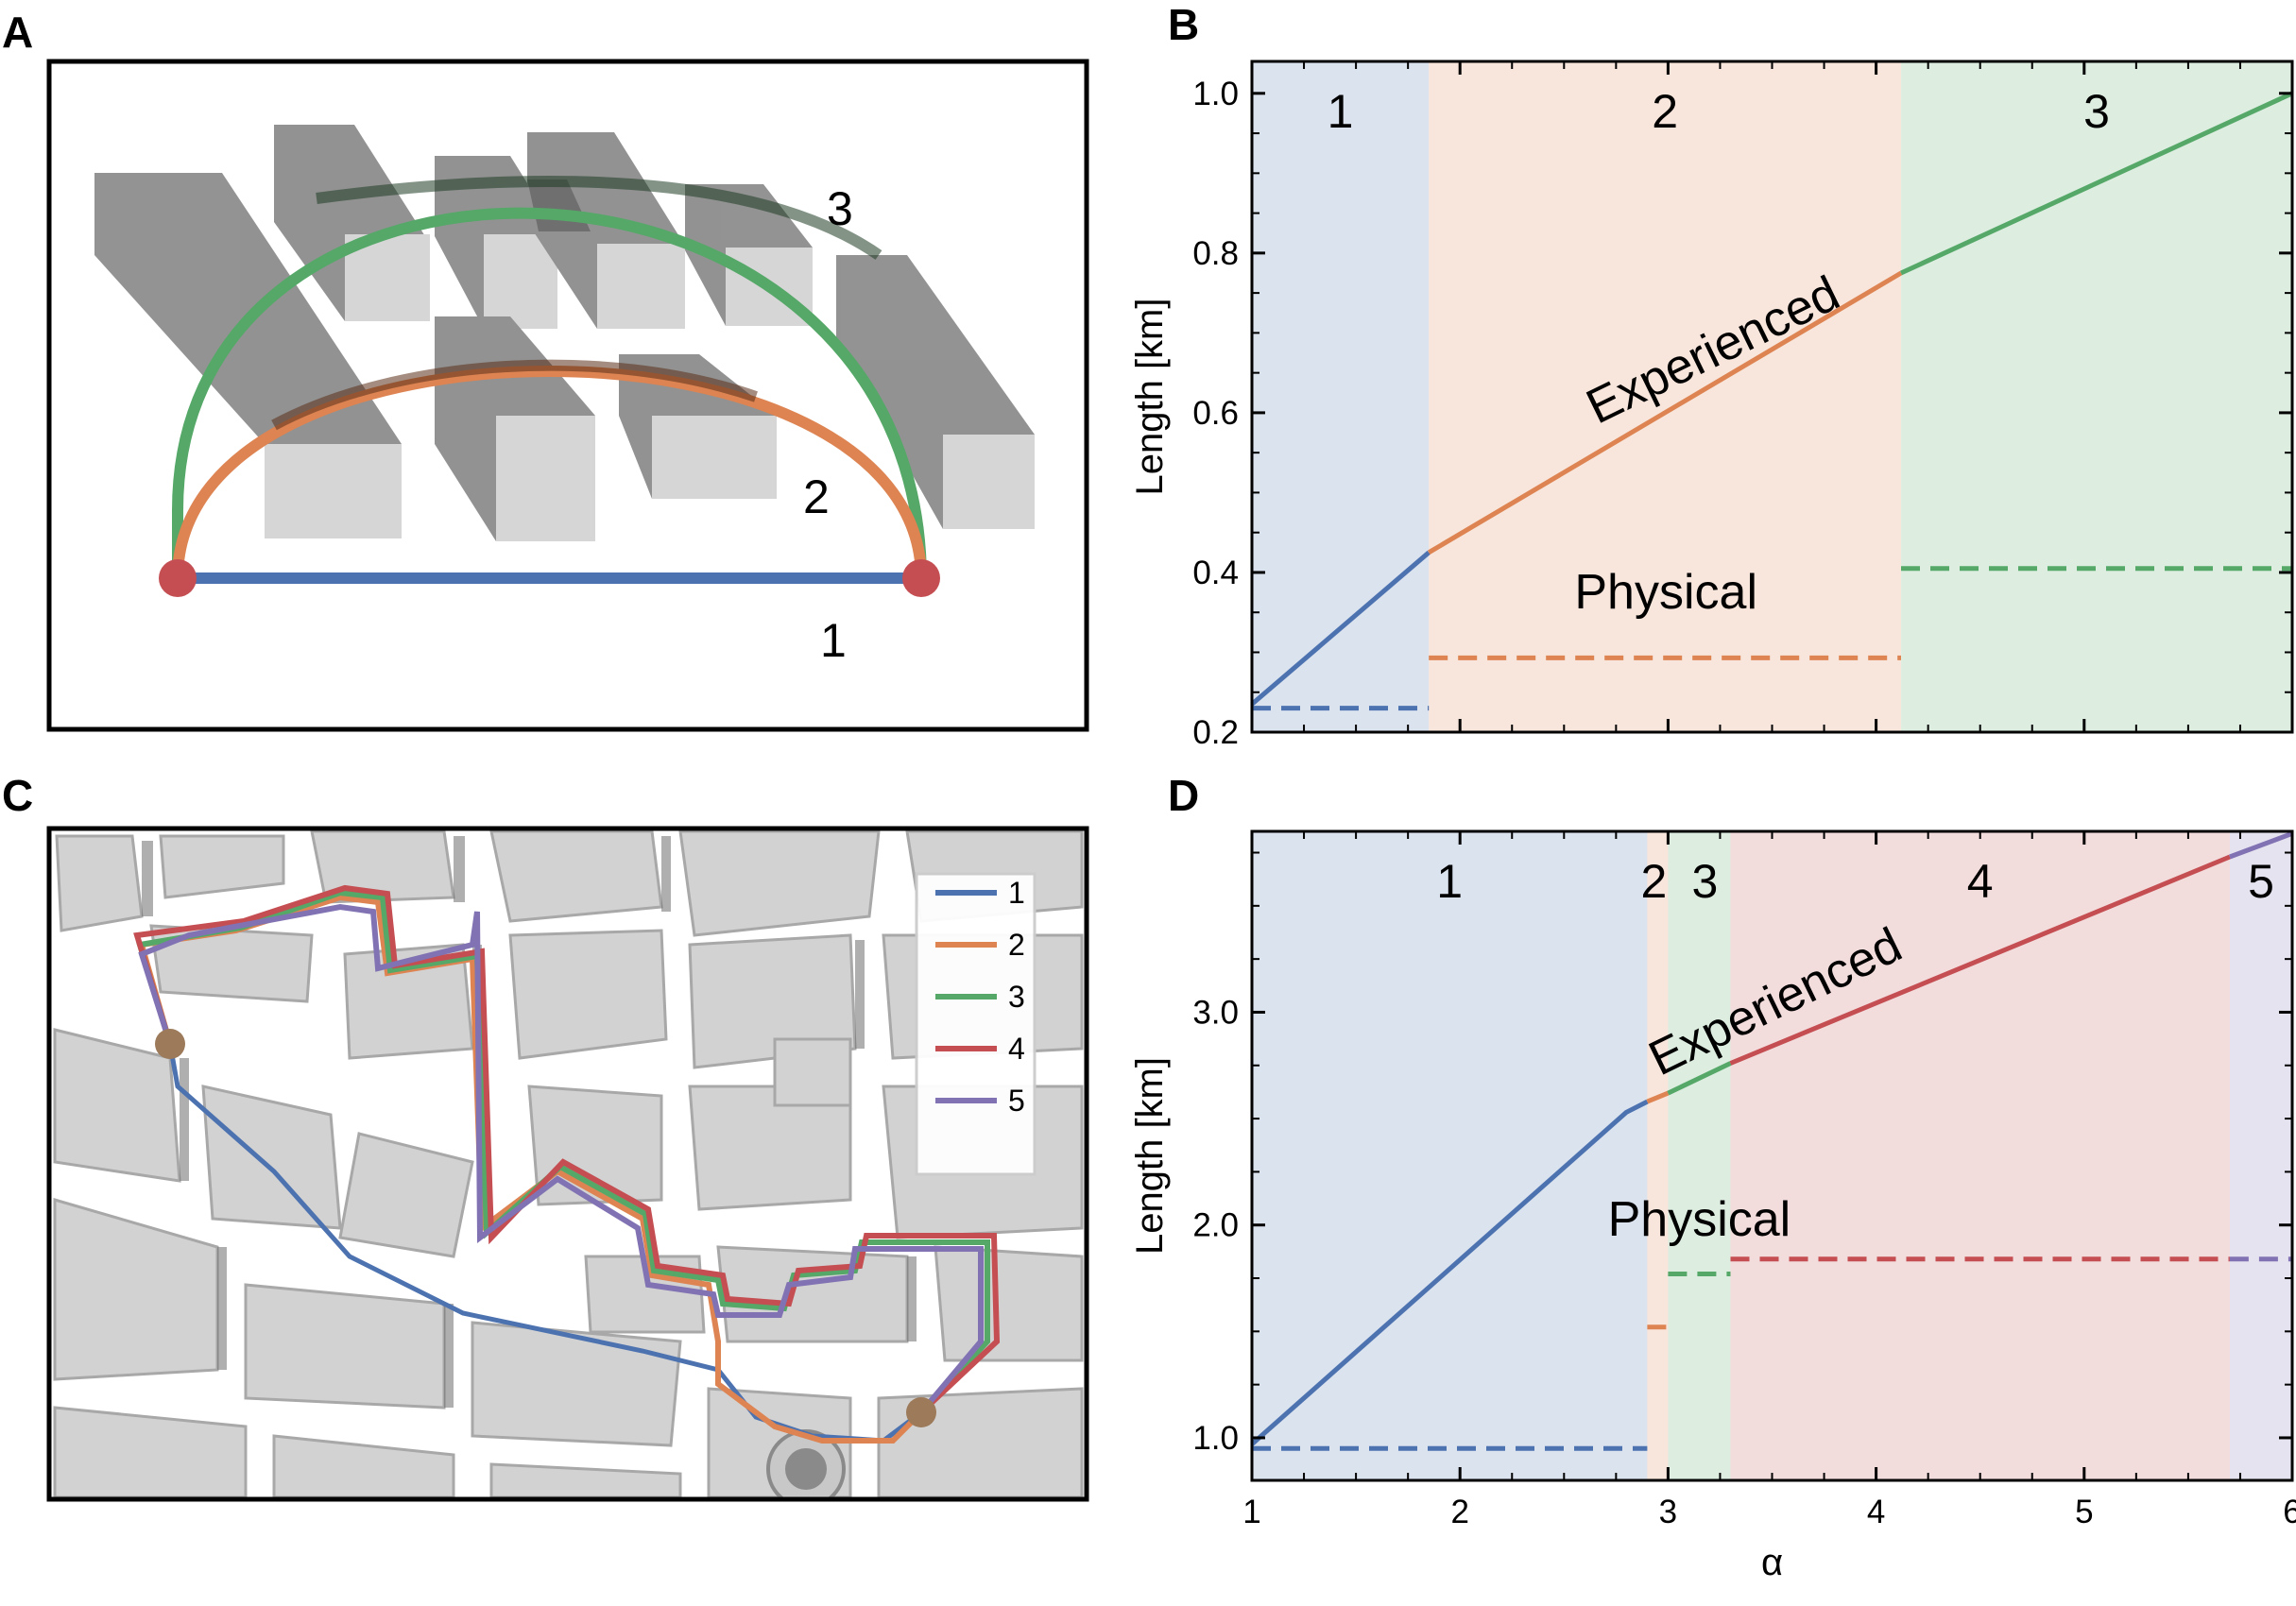  What do you see at coordinates (178, 578) in the screenshot?
I see `start-point` at bounding box center [178, 578].